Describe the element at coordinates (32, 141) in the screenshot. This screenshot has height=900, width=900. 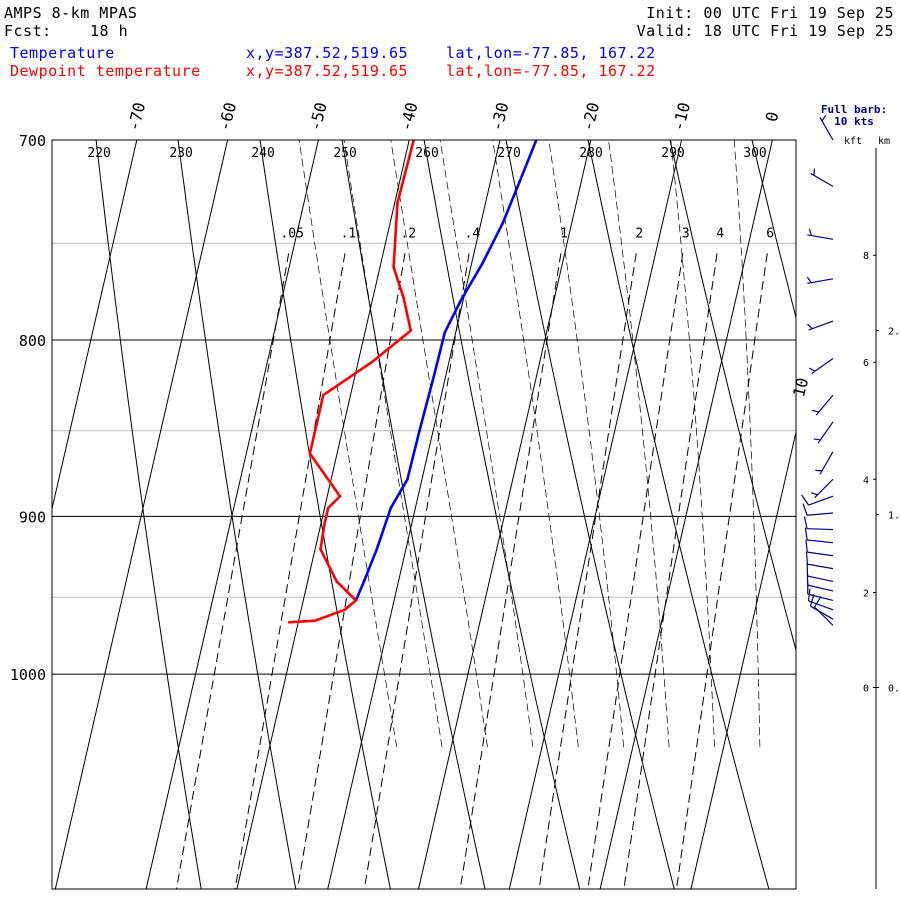
I see `pressure-label-700: 700` at that location.